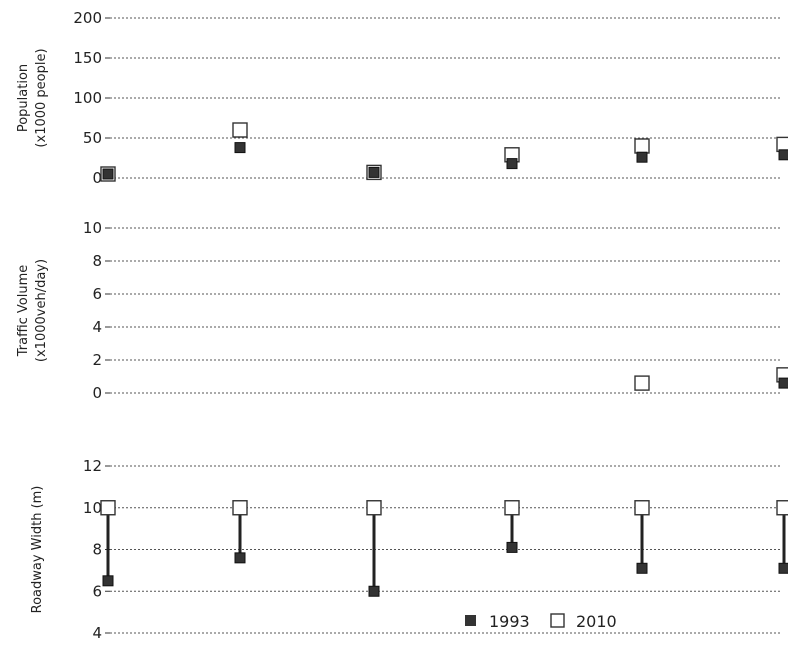 This screenshot has height=645, width=788. Describe the element at coordinates (557, 620) in the screenshot. I see `legend-marker-2010` at that location.